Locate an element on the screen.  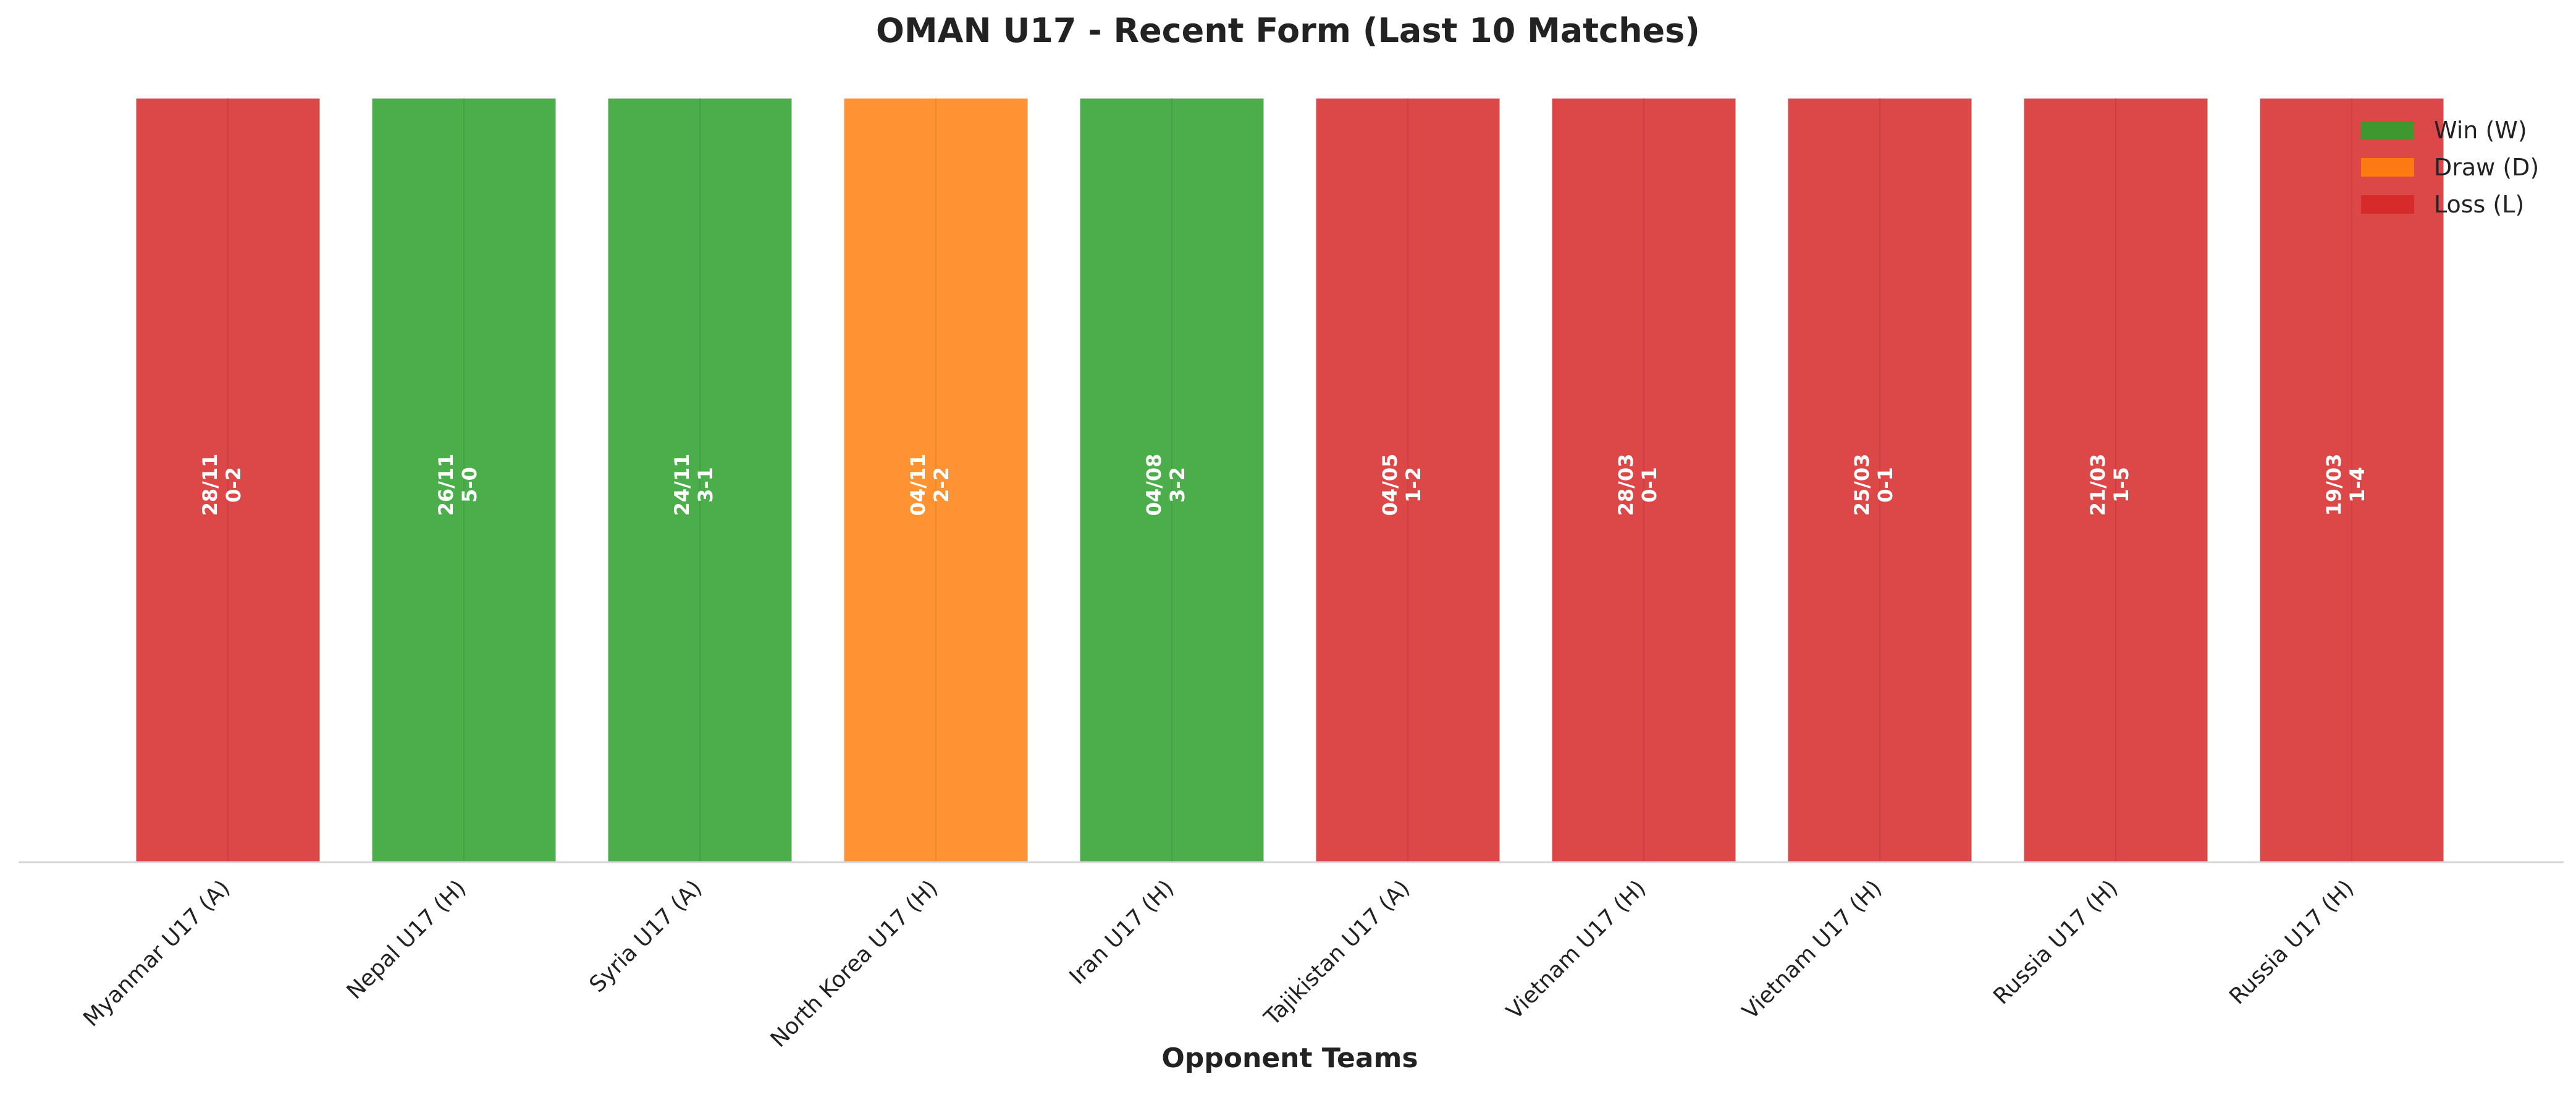
legend: Win (W) Draw (D) Loss (L) is located at coordinates (2450, 167).